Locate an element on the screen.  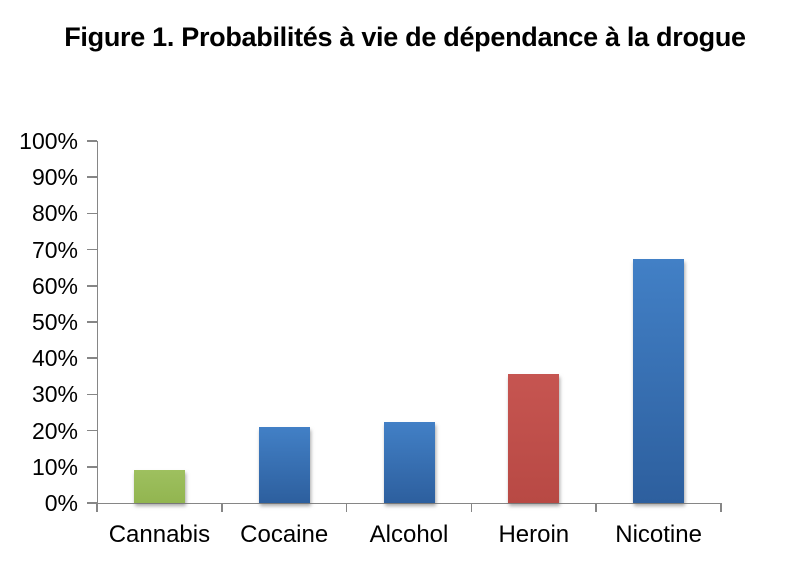
y-axis-tick-label: 60% is located at coordinates (54, 285).